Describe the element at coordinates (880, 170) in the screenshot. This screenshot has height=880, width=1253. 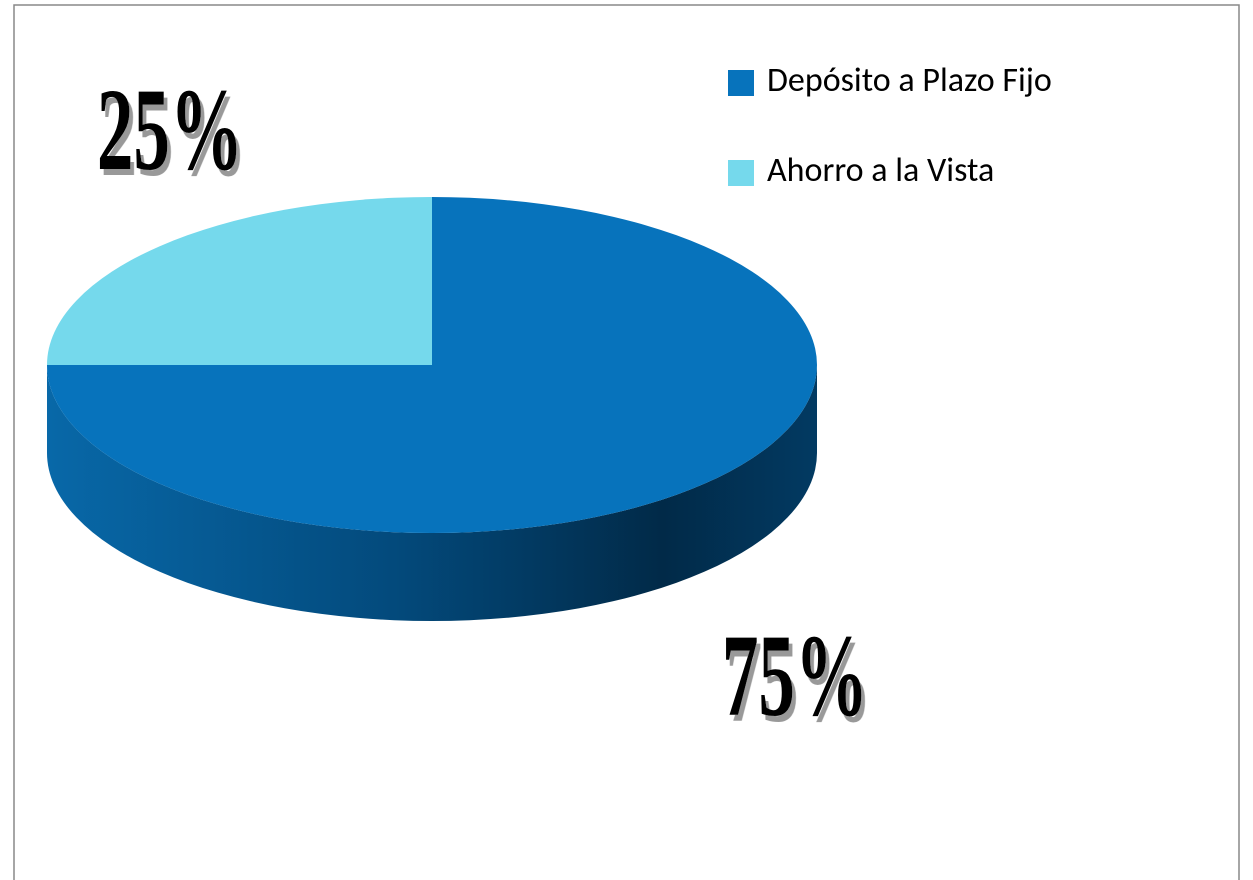
I see `legend-label: Ahorro a la Vista` at that location.